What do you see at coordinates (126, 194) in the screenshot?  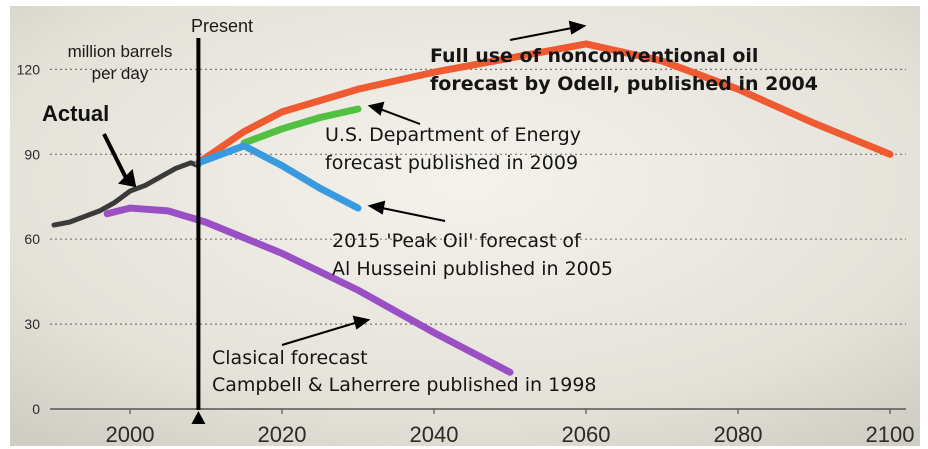 I see `series-line-actual` at bounding box center [126, 194].